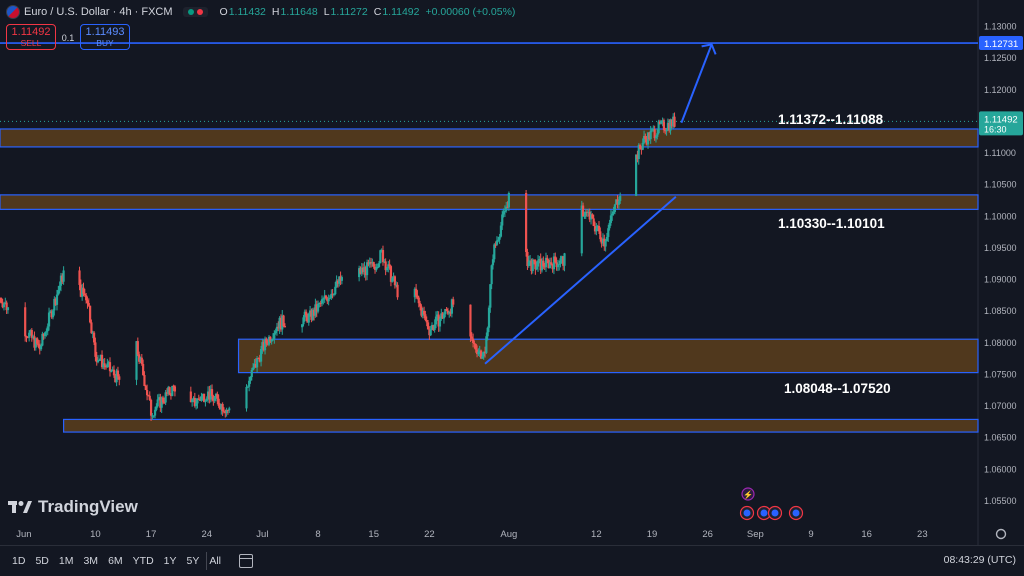 The width and height of the screenshot is (1024, 576). Describe the element at coordinates (115, 561) in the screenshot. I see `range-6m: 6M` at that location.